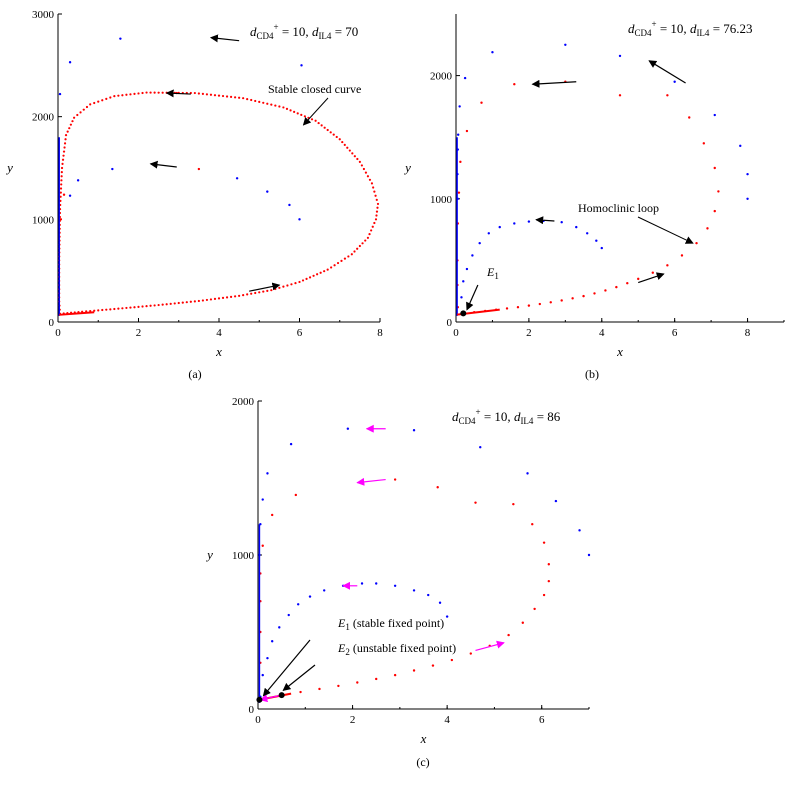 The width and height of the screenshot is (793, 789). Describe the element at coordinates (517, 416) in the screenshot. I see `parameter-part: d` at that location.